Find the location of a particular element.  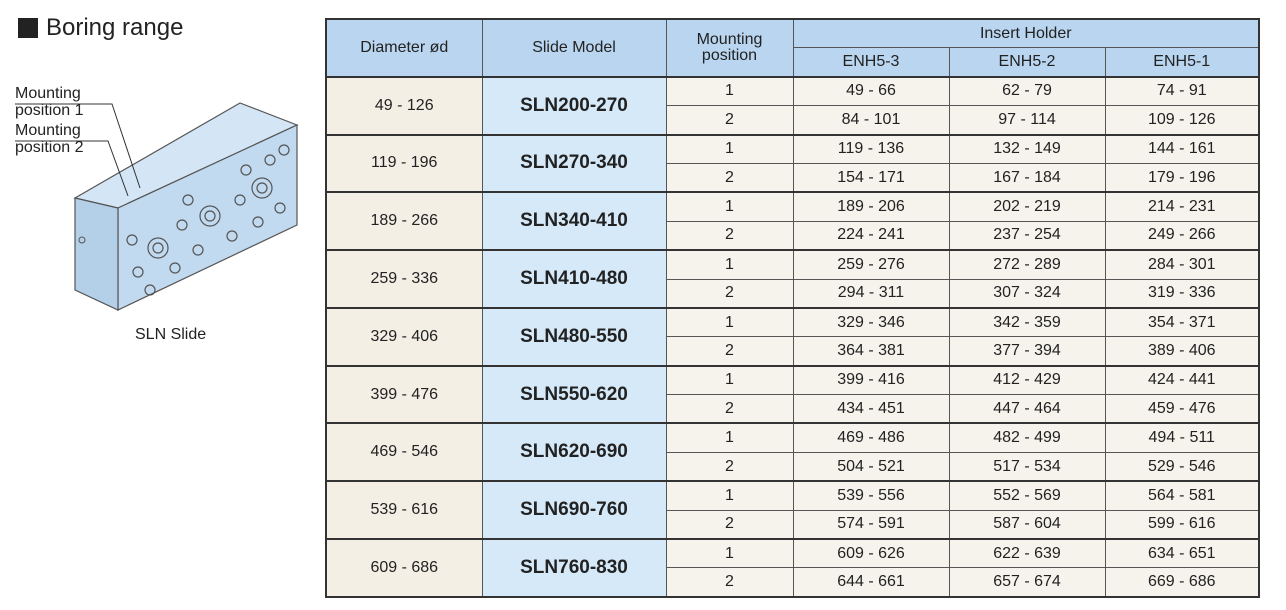

table-row: 2 434 - 451 447 - 464 459 - 476 is located at coordinates (793, 409).